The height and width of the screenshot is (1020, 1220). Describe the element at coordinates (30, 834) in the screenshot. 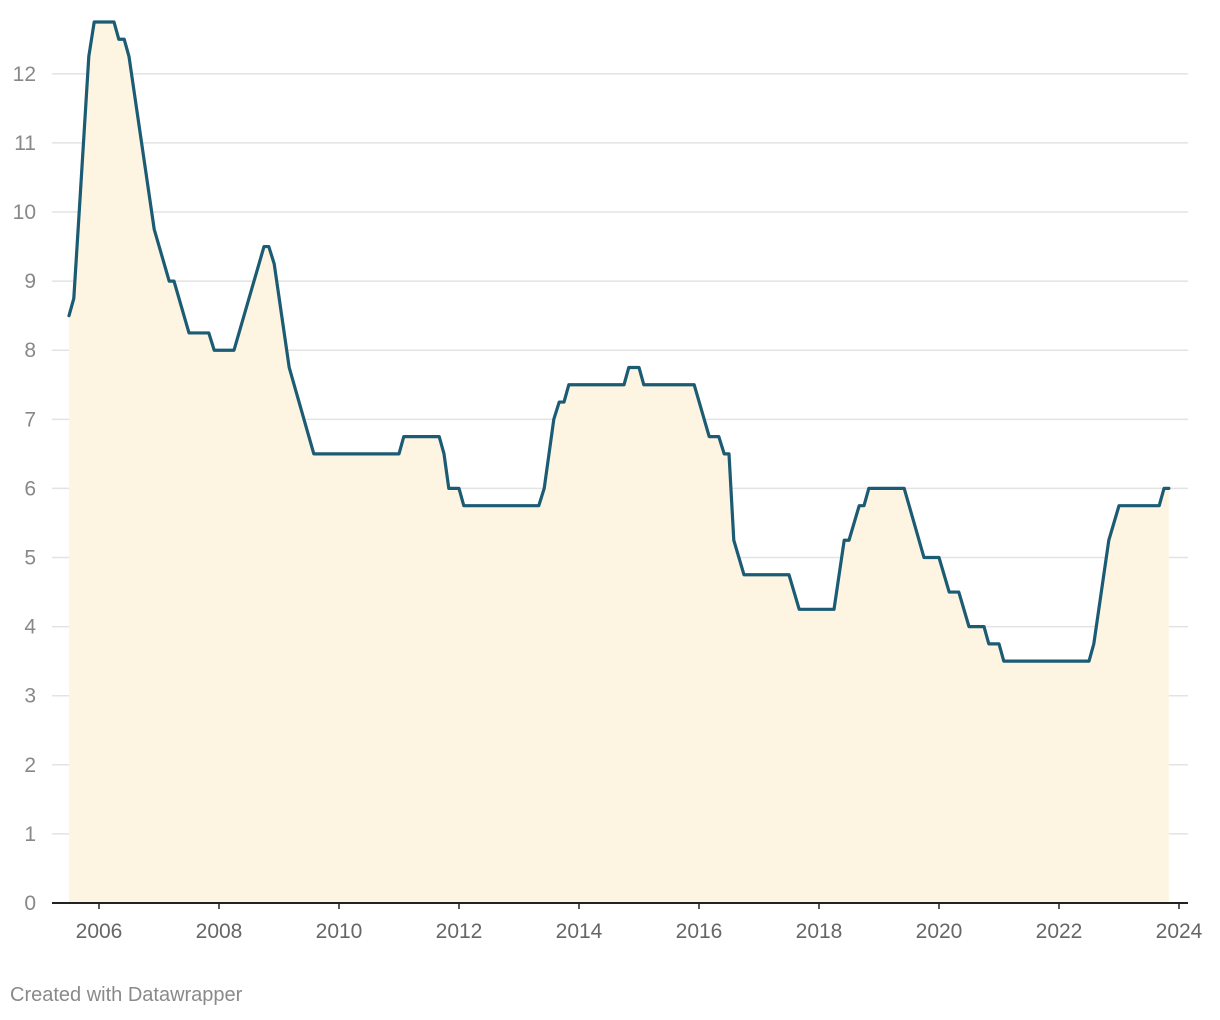

I see `y-tick-label: 1` at that location.